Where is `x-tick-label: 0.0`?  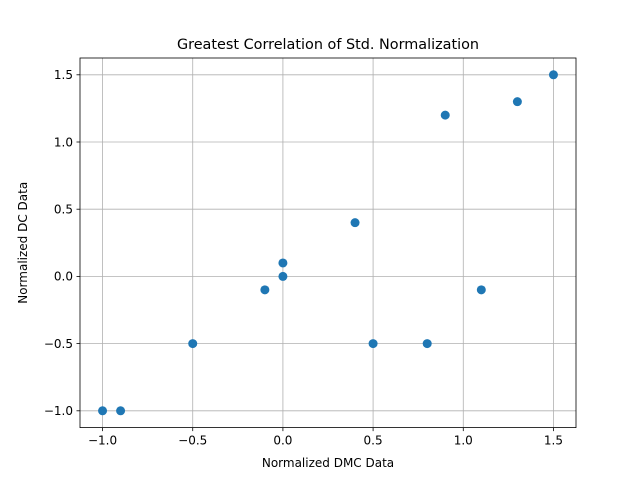
x-tick-label: 0.0 is located at coordinates (282, 441).